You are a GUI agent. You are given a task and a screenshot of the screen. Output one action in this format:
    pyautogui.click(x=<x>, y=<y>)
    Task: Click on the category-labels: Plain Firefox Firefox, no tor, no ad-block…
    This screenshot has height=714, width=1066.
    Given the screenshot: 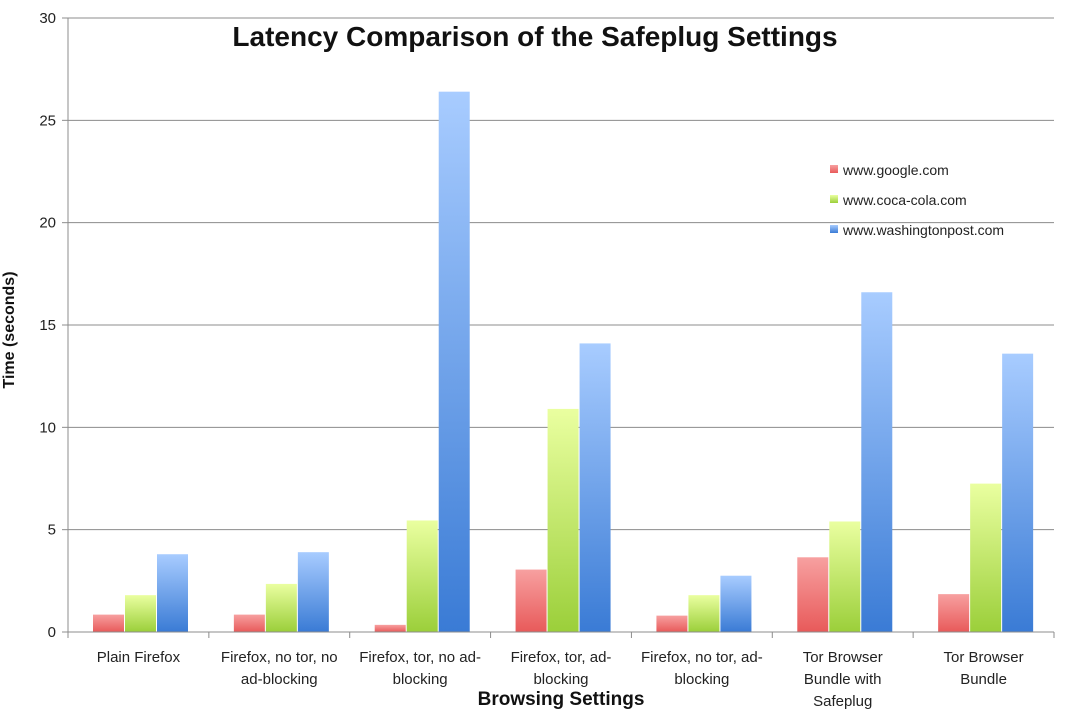 What is the action you would take?
    pyautogui.click(x=560, y=679)
    